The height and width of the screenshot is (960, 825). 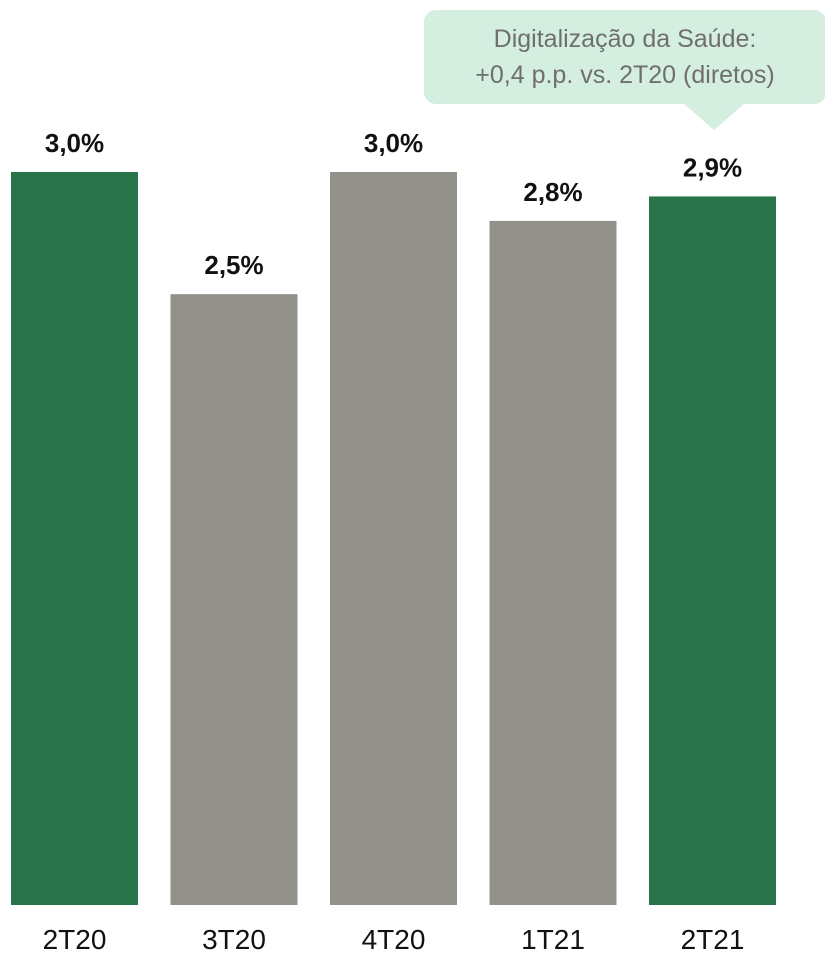 I want to click on value-label-2T20: 3,0%, so click(x=74, y=143).